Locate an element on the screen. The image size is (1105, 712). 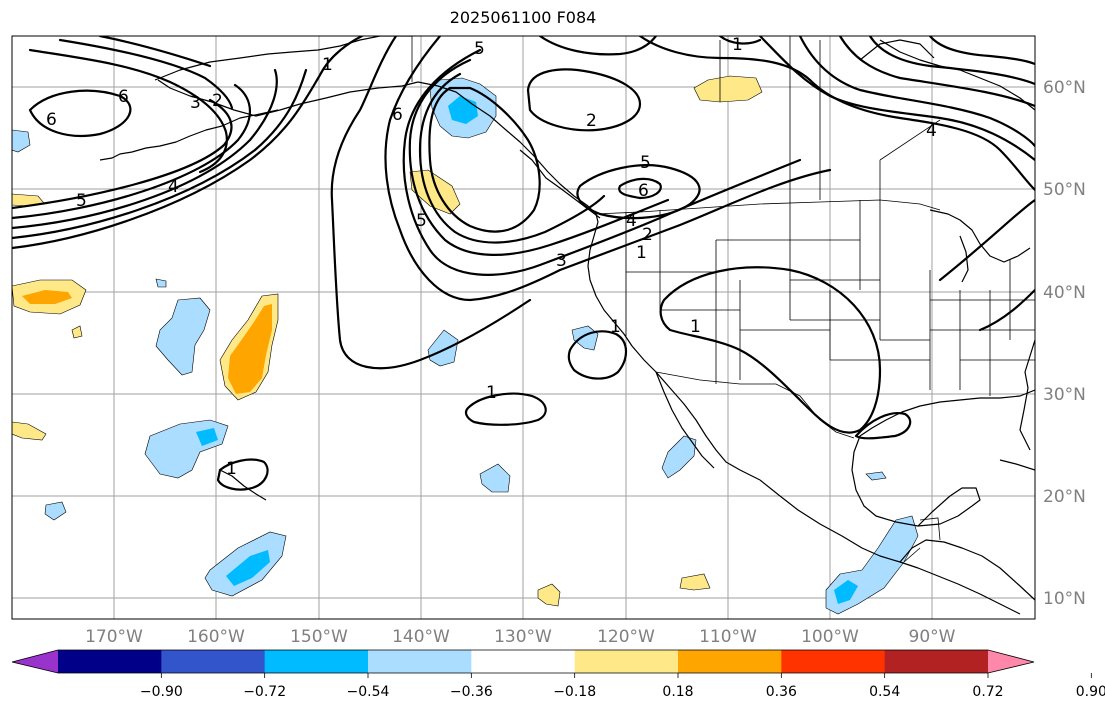
longitude-label: 170°W is located at coordinates (114, 637).